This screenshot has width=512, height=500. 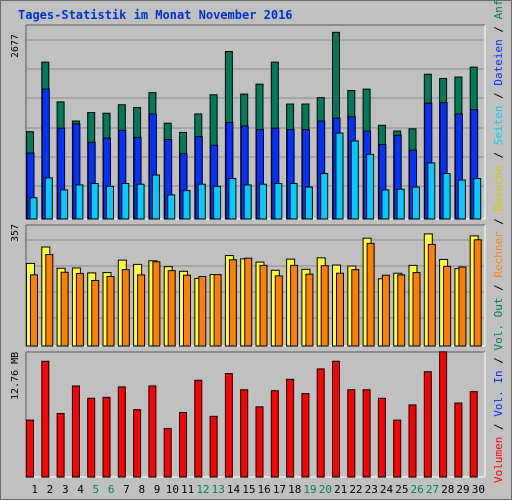 I want to click on x-tick-label: 17, so click(x=279, y=489).